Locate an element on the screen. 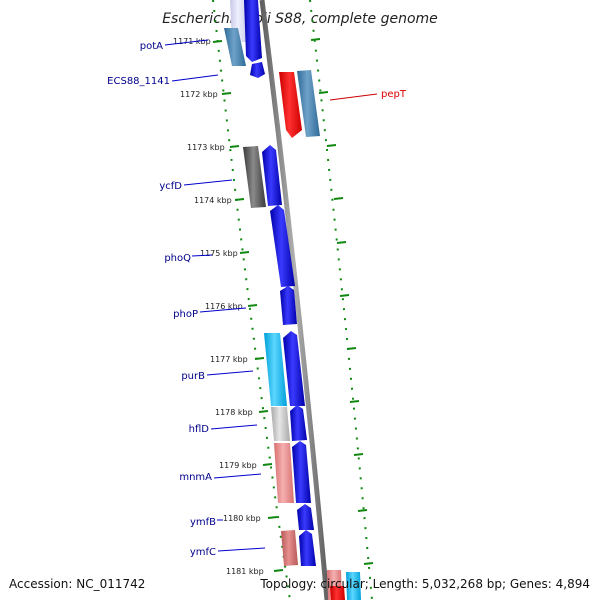 This screenshot has height=600, width=600. inner-tick-ring is located at coordinates (251, 300).